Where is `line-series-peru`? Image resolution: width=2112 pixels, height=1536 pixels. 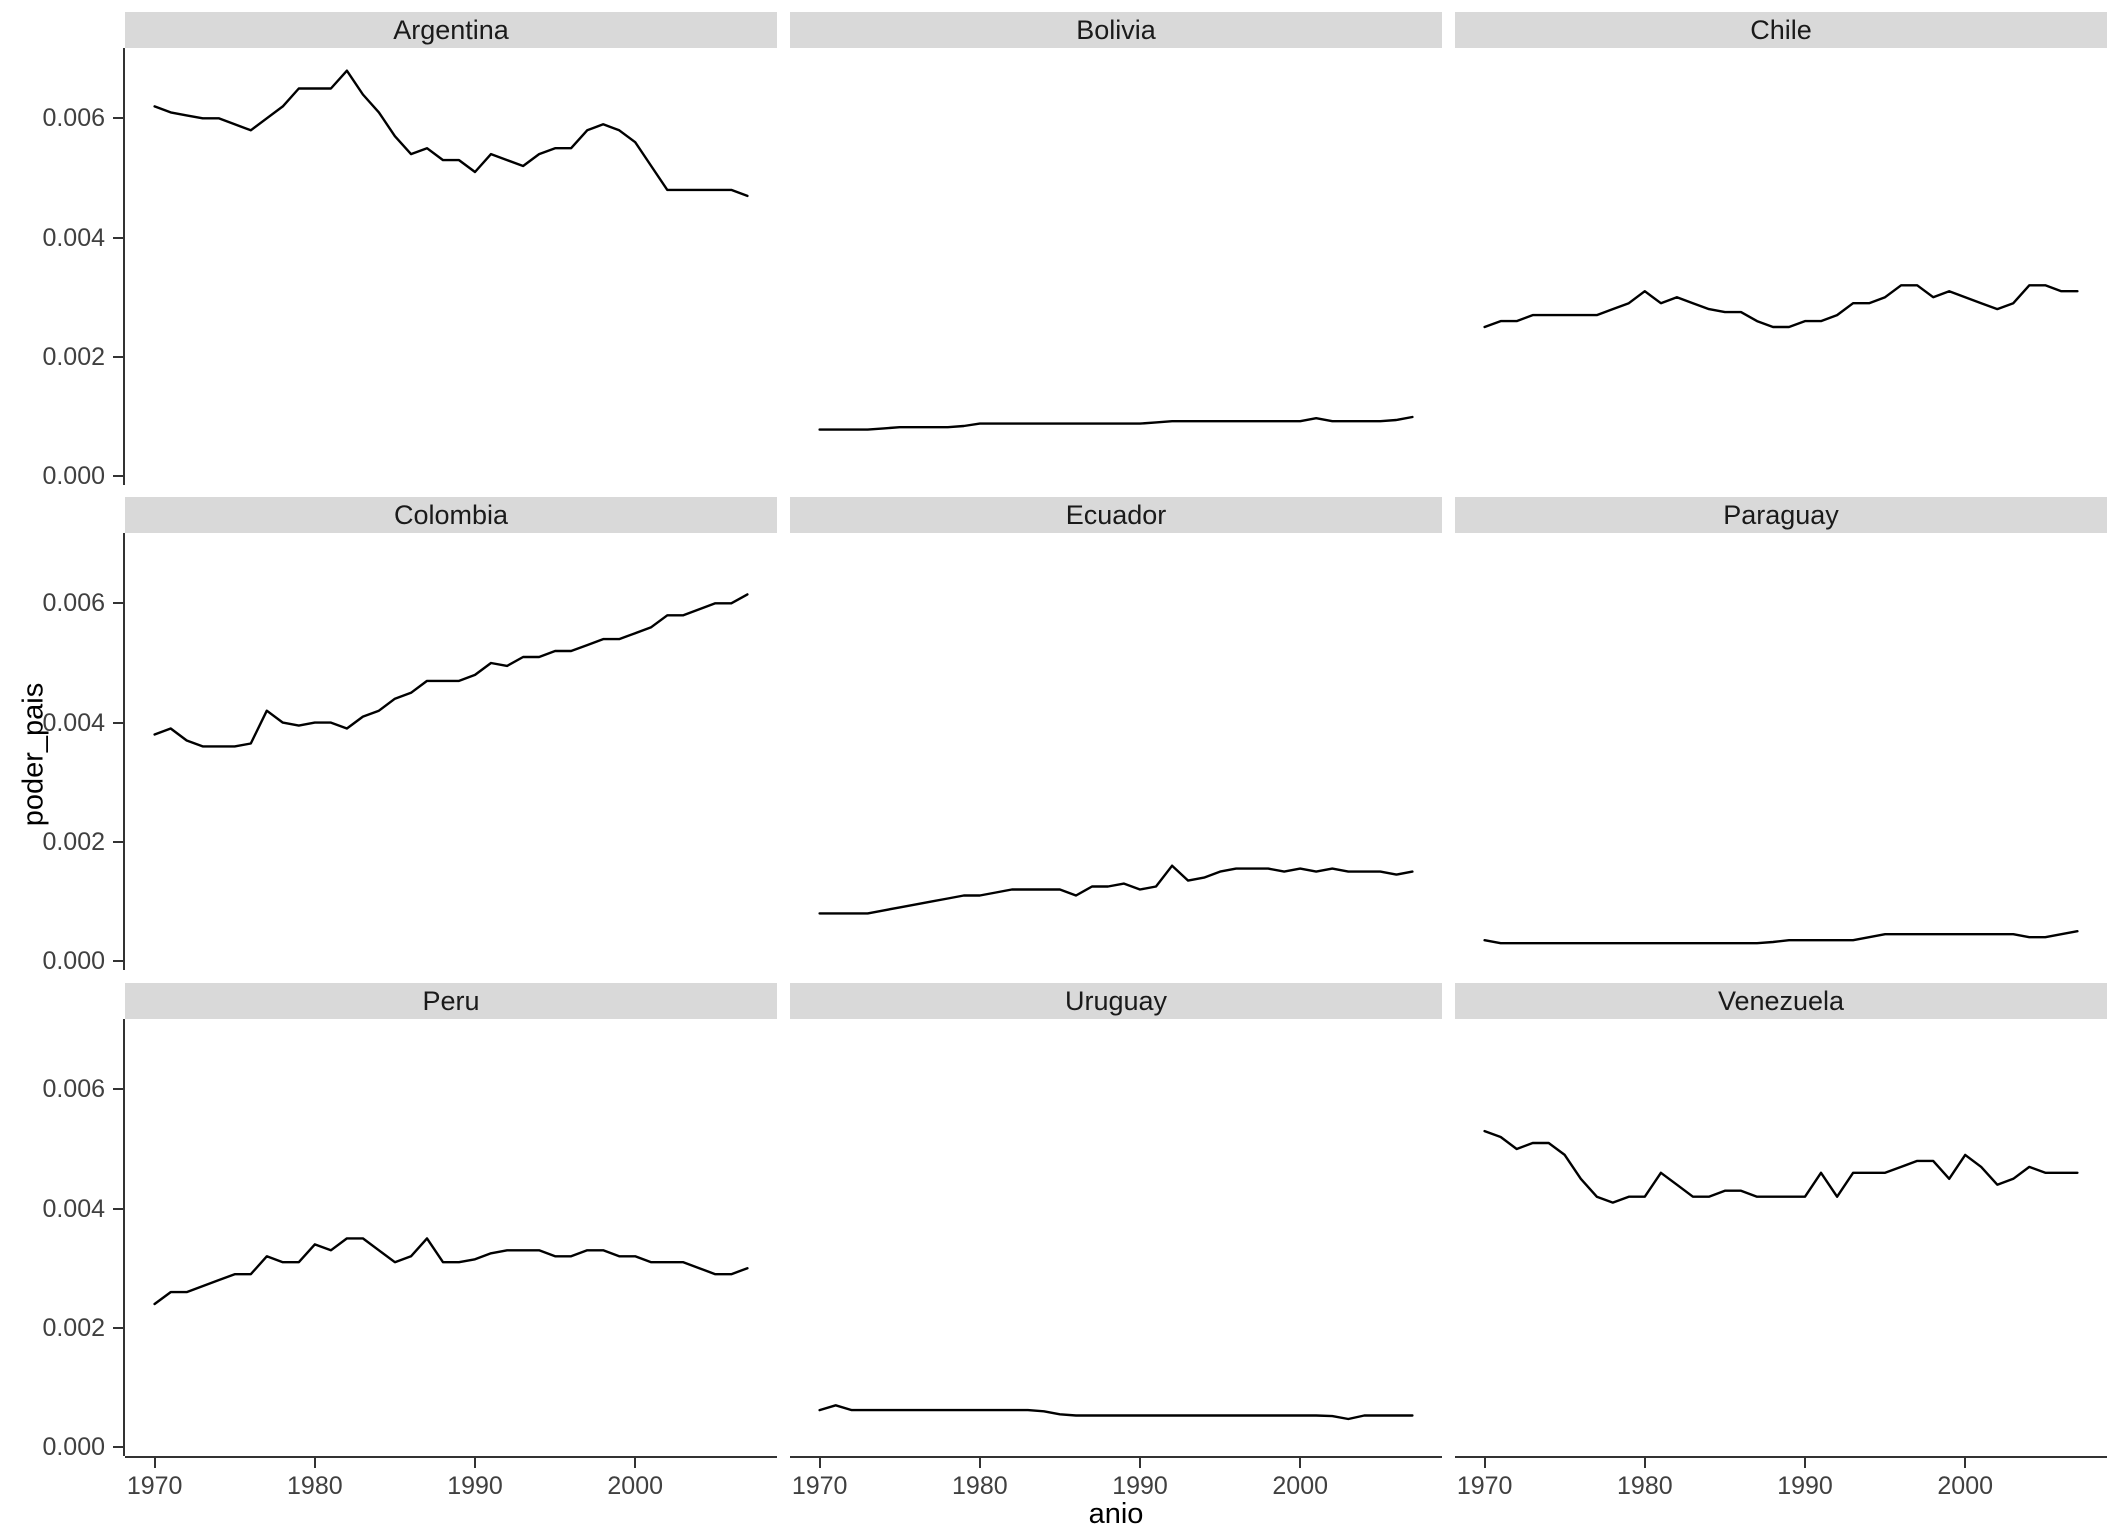 line-series-peru is located at coordinates (451, 1271).